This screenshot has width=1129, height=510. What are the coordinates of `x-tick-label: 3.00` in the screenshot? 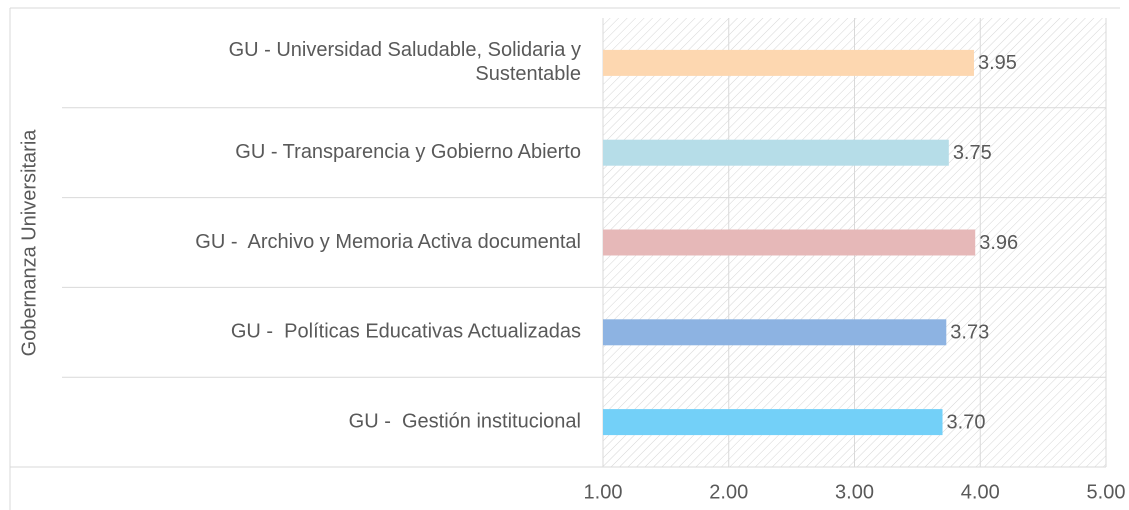 It's located at (854, 492).